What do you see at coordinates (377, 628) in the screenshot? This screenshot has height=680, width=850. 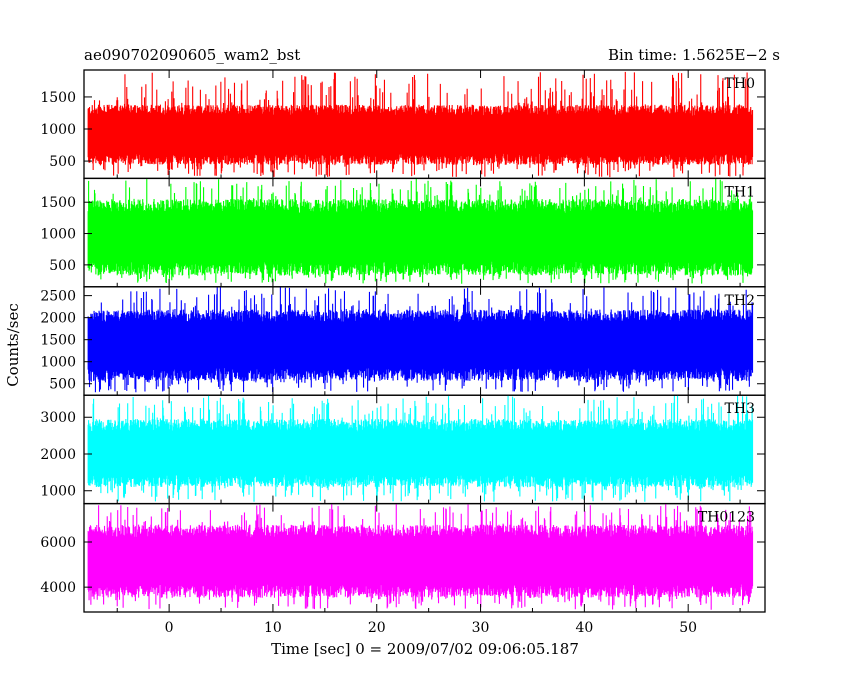 I see `x-tick-label: 20` at bounding box center [377, 628].